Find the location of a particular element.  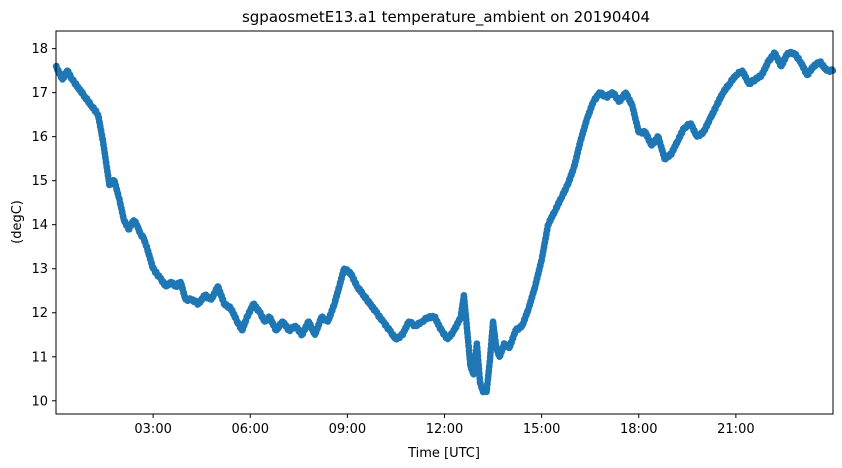

x-tick-label: 06:00 is located at coordinates (250, 429).